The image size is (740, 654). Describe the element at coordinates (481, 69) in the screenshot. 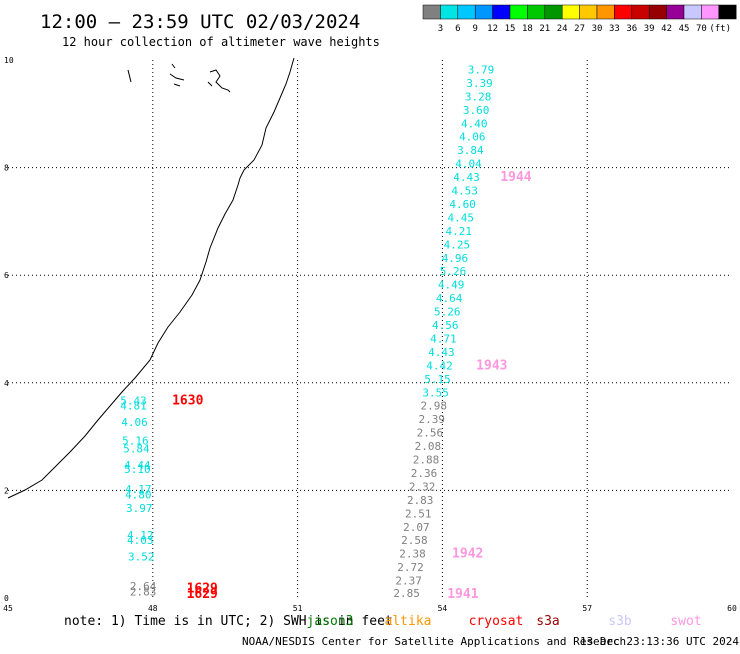

I see `wave-height-value: 3.79` at that location.